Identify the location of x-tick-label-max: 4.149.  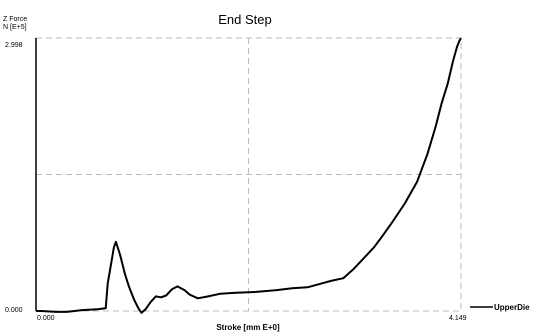
(458, 318).